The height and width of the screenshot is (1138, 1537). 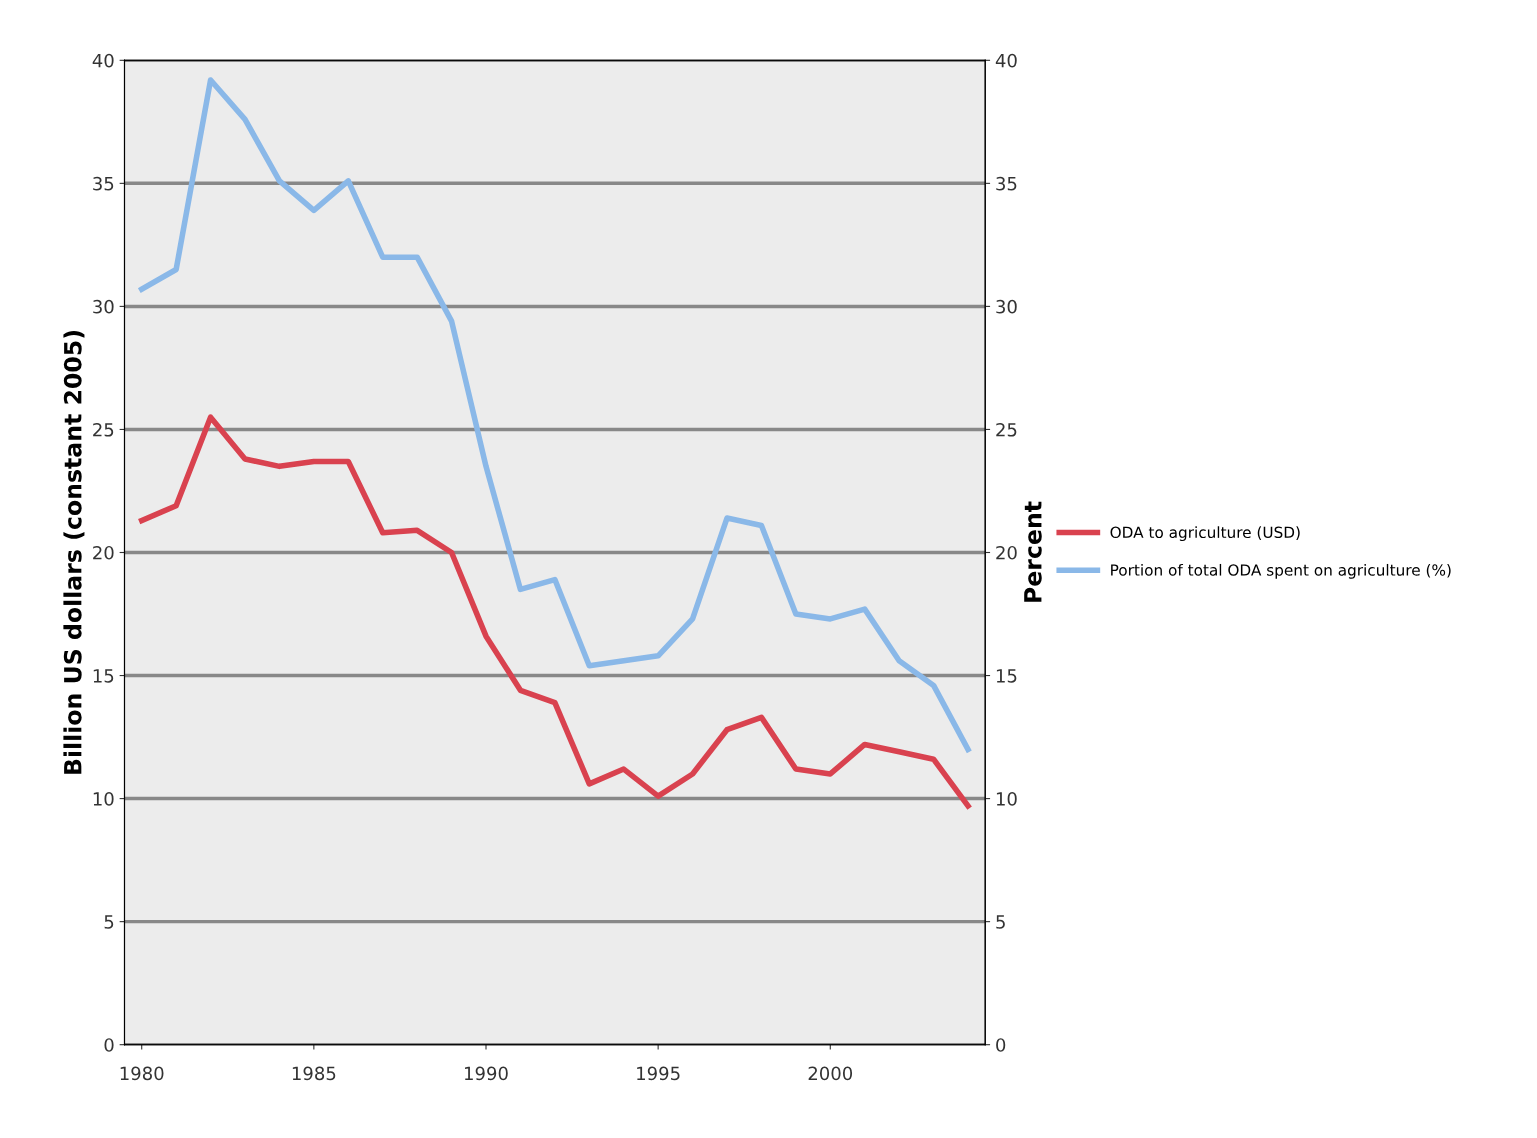 I want to click on y2-axis-title: Percent, so click(x=1033, y=551).